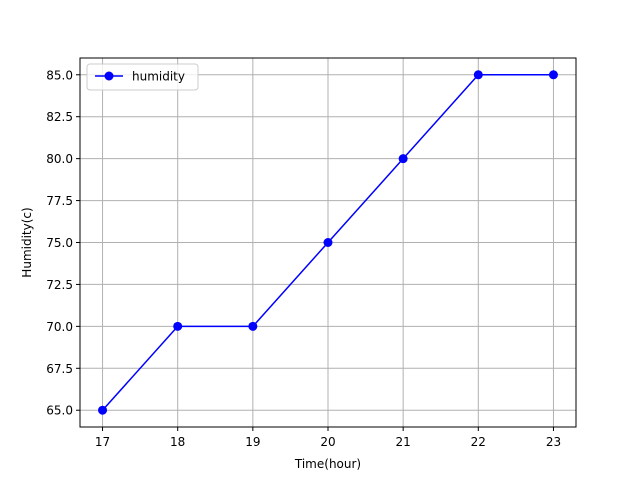 This screenshot has height=480, width=640. Describe the element at coordinates (59, 117) in the screenshot. I see `y-tick-label: 82.5` at that location.